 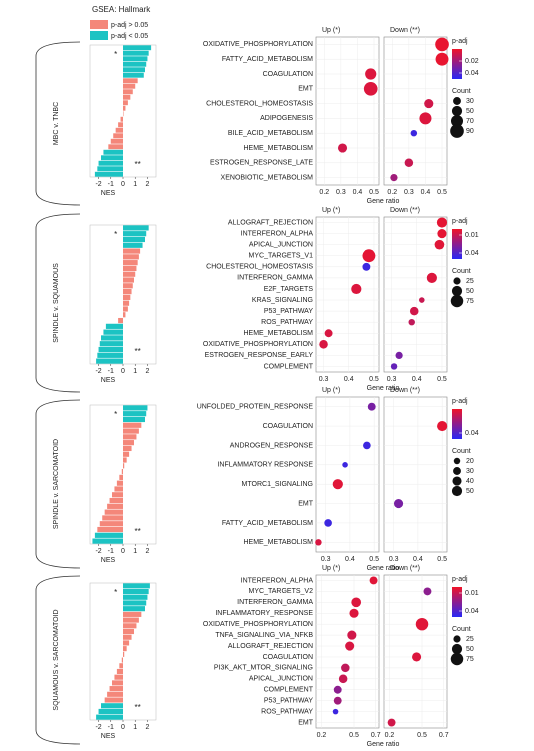 What do you see at coordinates (472, 433) in the screenshot?
I see `colorbar-tick-label: 0.04` at bounding box center [472, 433].